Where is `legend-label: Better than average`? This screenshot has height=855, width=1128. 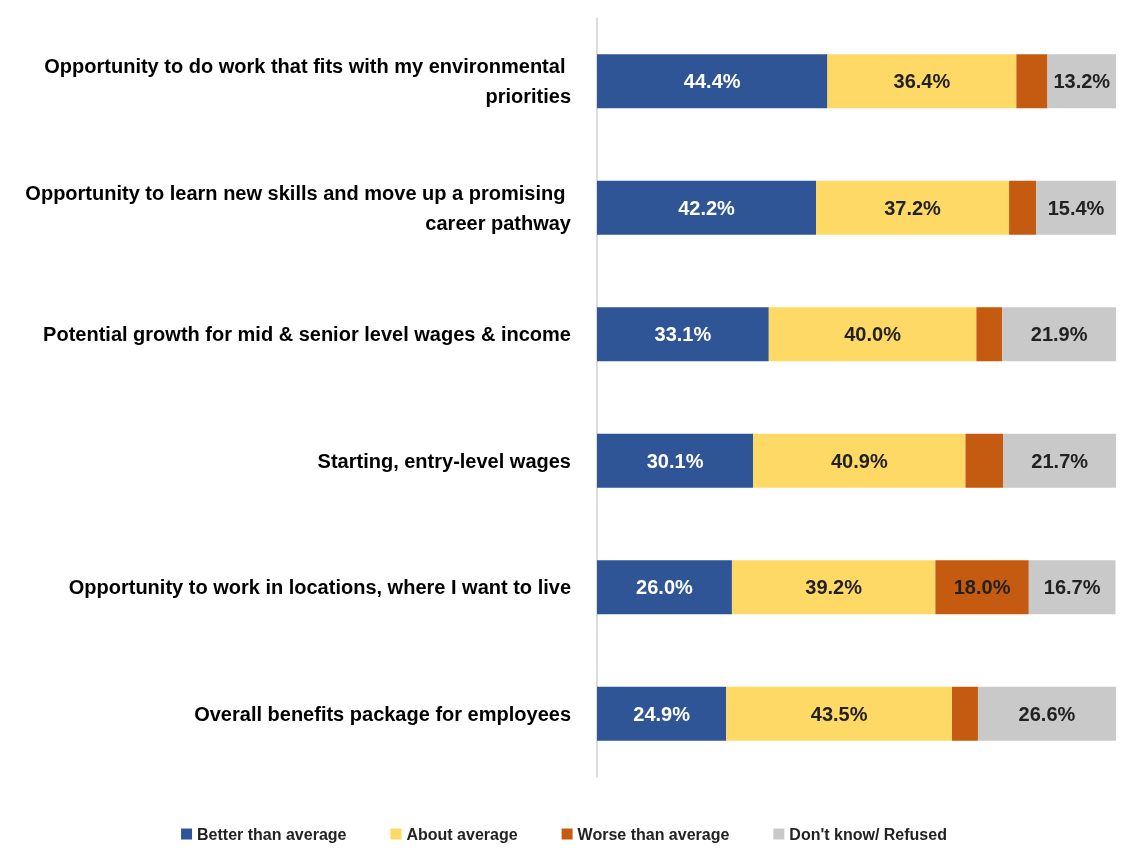
legend-label: Better than average is located at coordinates (272, 834).